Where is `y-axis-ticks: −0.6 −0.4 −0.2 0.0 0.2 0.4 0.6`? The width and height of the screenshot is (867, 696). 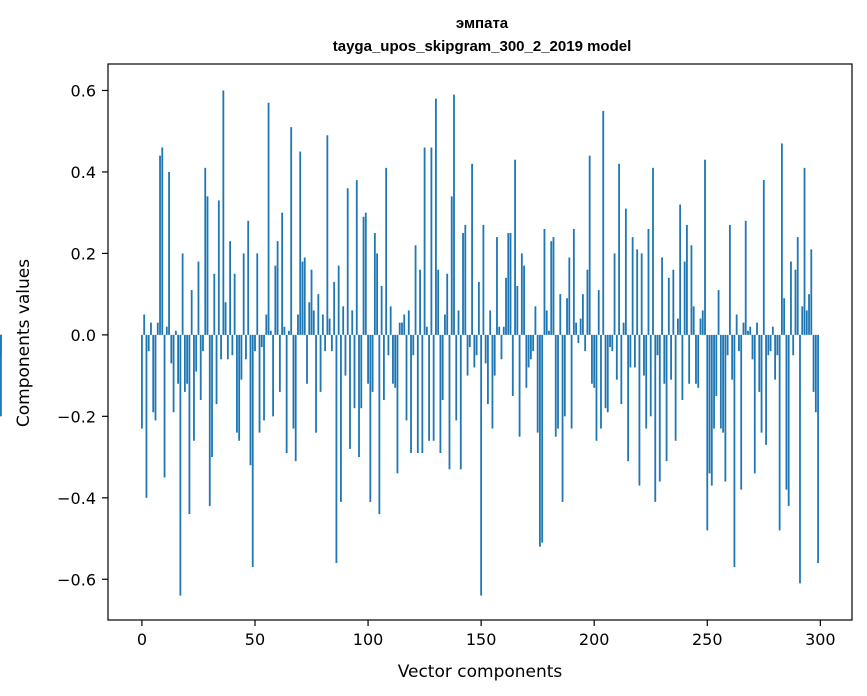
y-axis-ticks: −0.6 −0.4 −0.2 0.0 0.2 0.4 0.6 is located at coordinates (82, 335).